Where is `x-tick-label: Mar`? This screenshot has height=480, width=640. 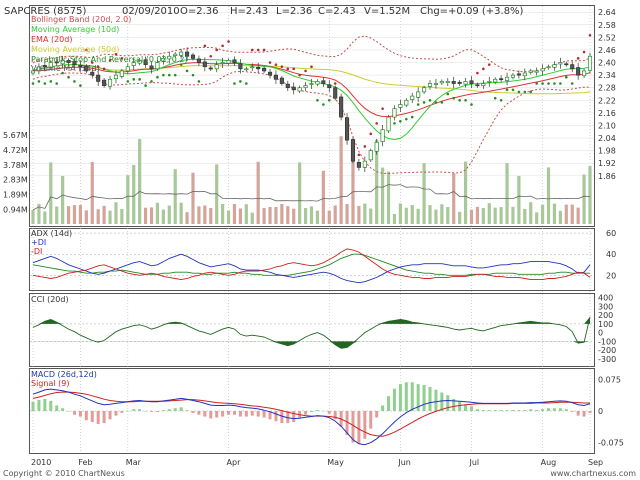 x-tick-label: Mar is located at coordinates (134, 462).